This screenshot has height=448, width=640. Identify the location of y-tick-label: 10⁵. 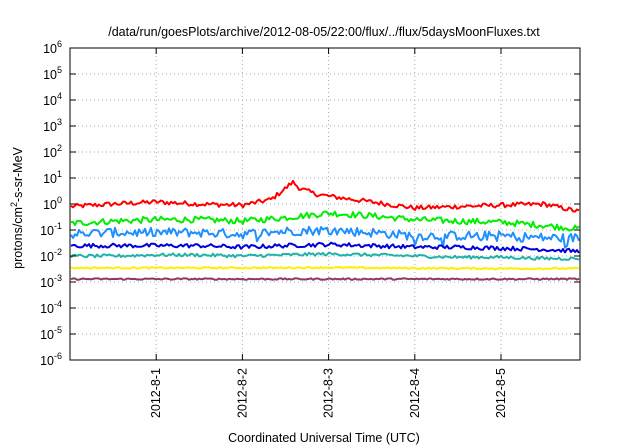
(52, 73).